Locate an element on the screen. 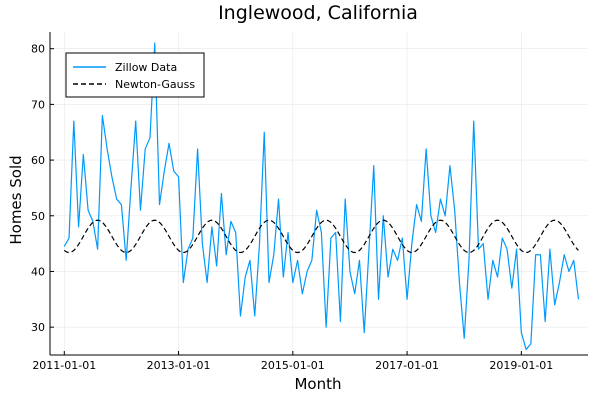  y-tick-label-0: 30 is located at coordinates (38, 327).